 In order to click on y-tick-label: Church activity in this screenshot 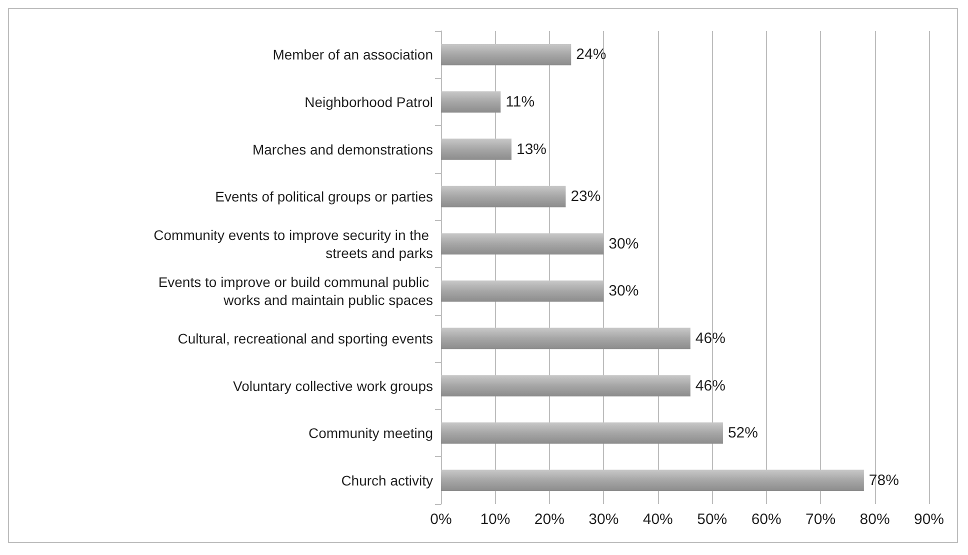, I will do `click(387, 480)`.